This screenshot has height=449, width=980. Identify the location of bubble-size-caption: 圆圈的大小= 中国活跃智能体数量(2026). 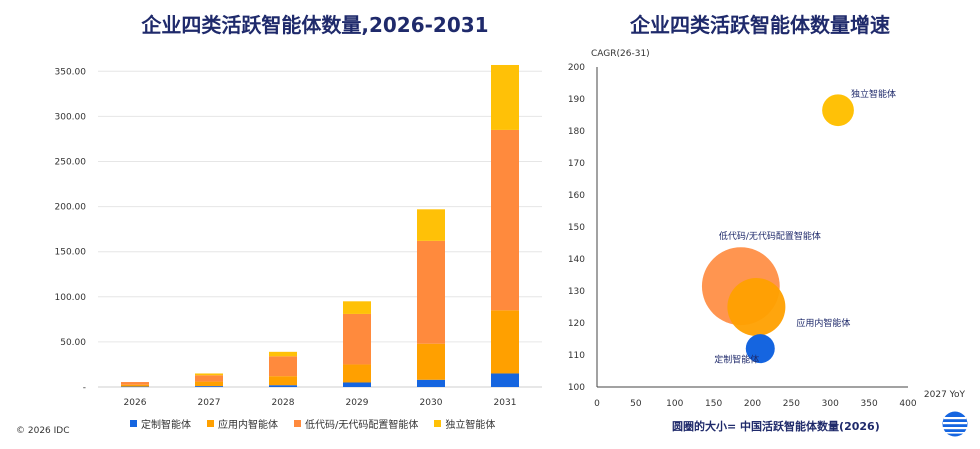
(776, 426).